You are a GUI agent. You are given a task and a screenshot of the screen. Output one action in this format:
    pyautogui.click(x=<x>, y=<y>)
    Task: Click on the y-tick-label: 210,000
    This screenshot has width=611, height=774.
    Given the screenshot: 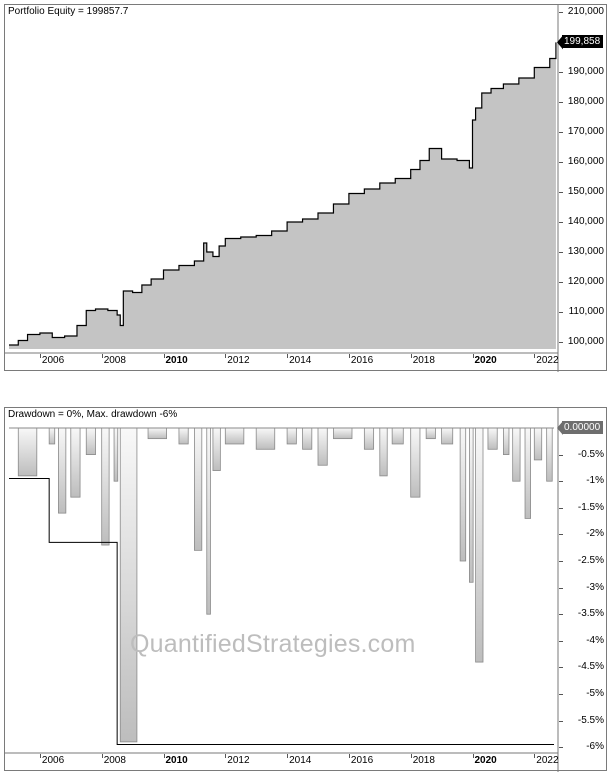 What is the action you would take?
    pyautogui.click(x=585, y=11)
    